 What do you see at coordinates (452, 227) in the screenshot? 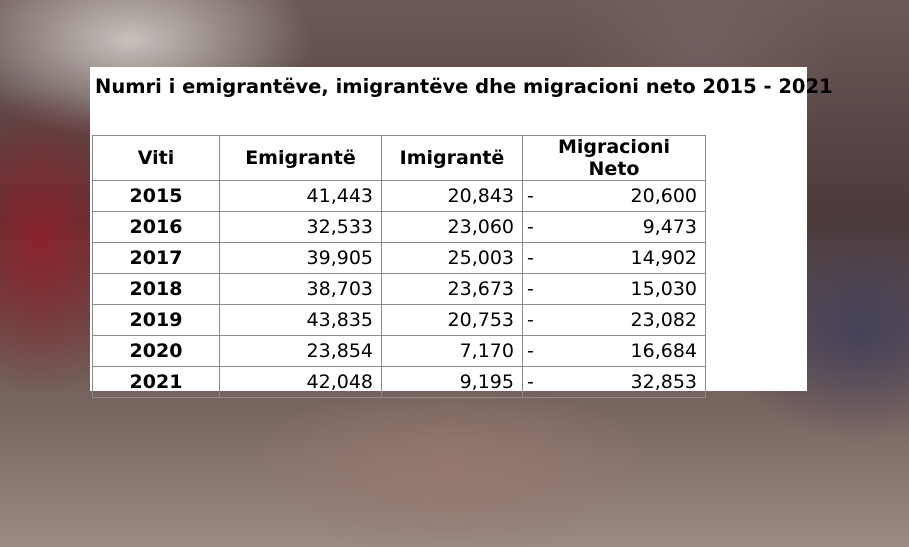
I see `immigrants-cell: 23,060` at bounding box center [452, 227].